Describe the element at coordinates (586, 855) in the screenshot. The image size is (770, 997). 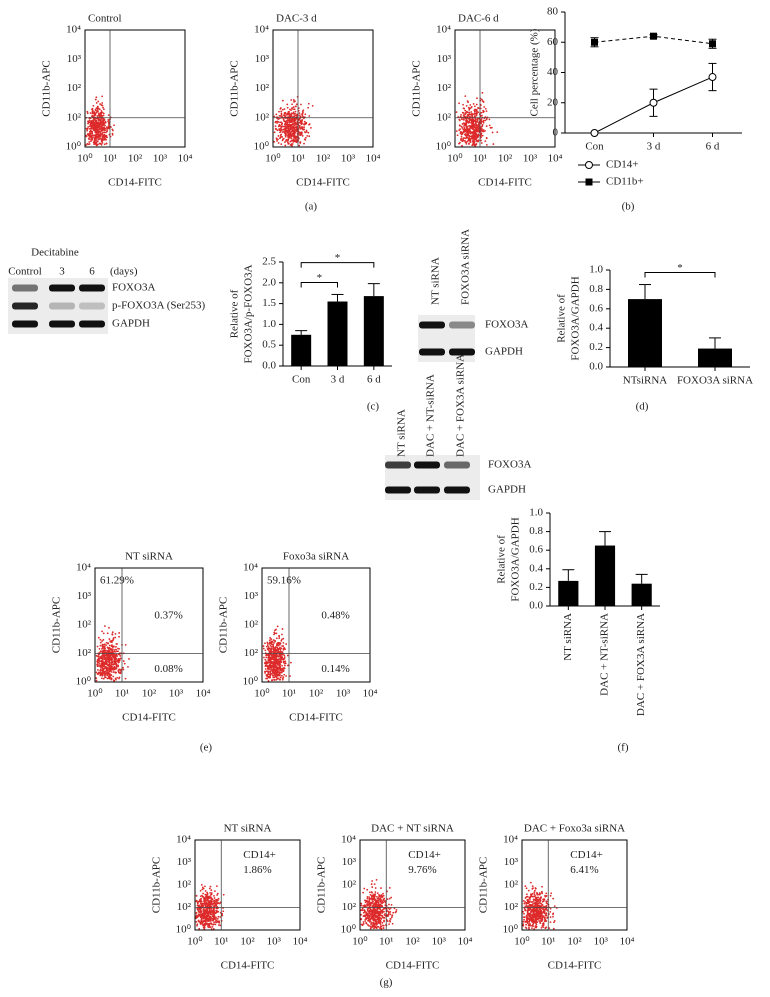
I see `gate-label: CD14+` at that location.